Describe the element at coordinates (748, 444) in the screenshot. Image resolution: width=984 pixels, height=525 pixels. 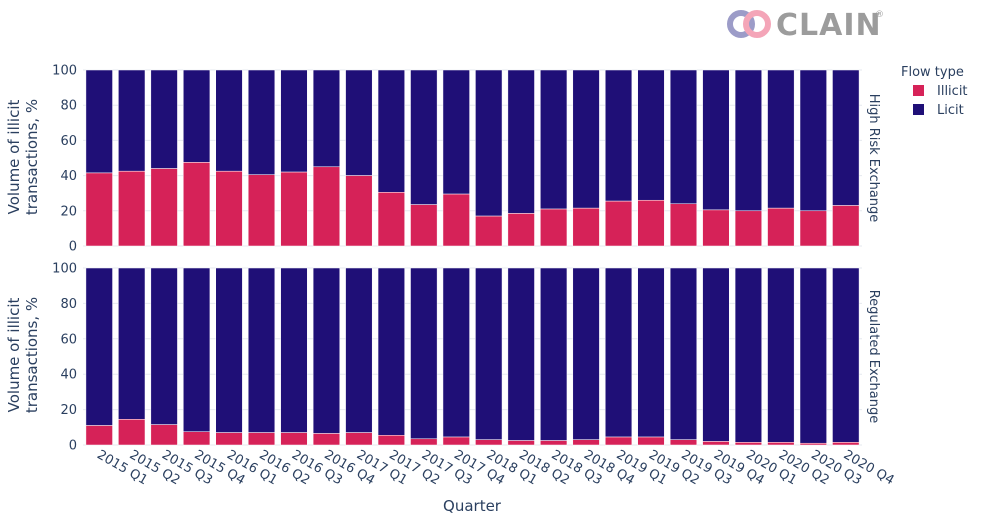
I see `bar-illicit-regulated-exchange-2020-q1` at that location.